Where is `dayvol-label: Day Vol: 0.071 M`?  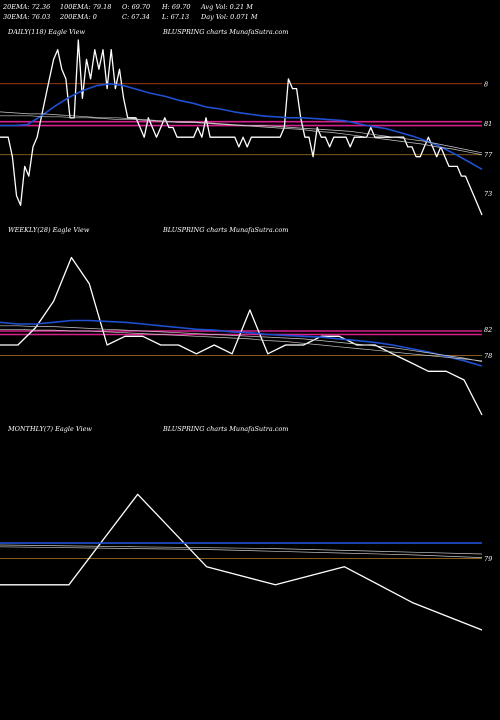 dayvol-label: Day Vol: 0.071 M is located at coordinates (229, 17).